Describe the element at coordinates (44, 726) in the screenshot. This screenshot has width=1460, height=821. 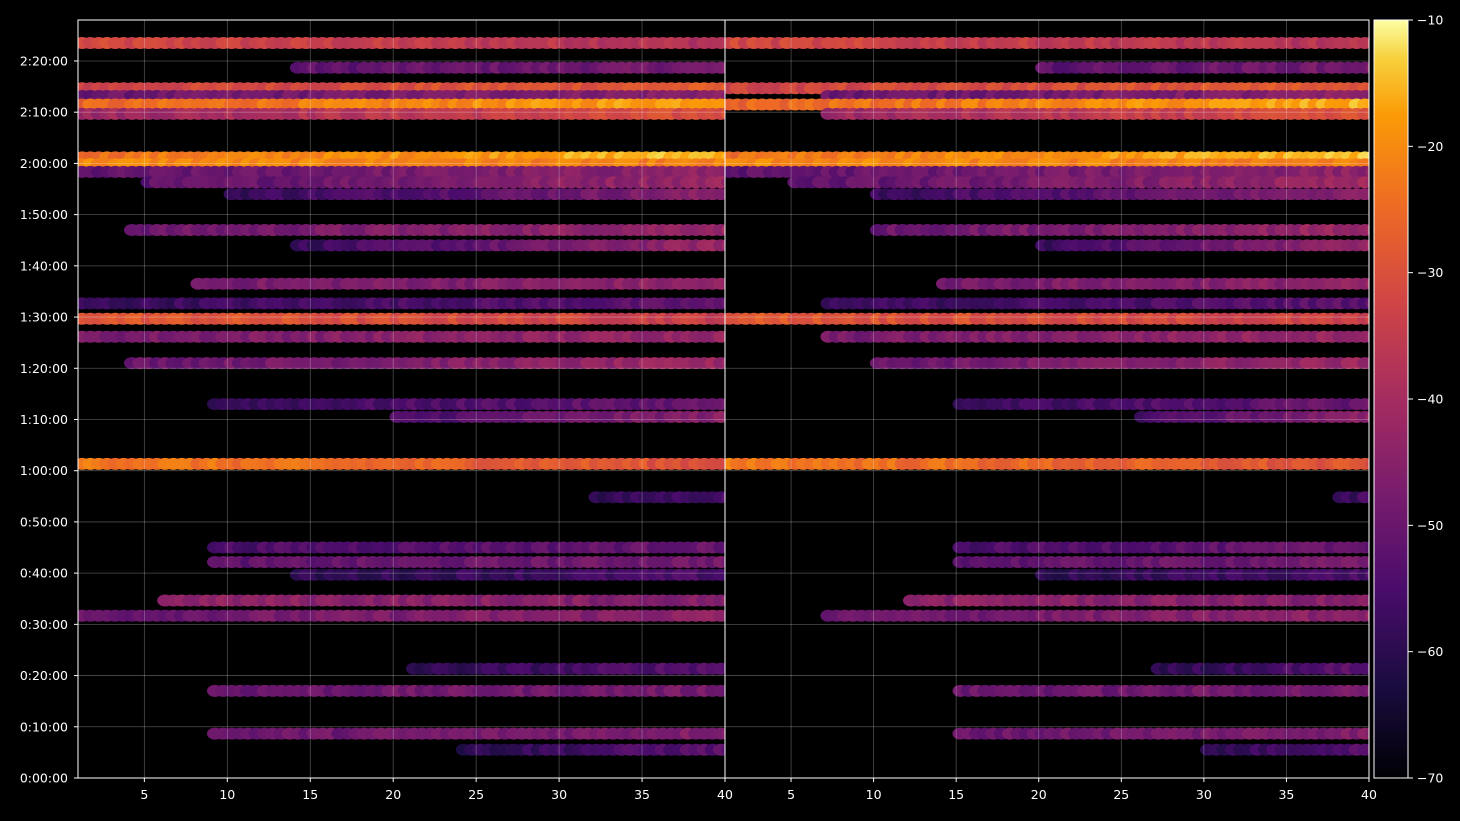
I see `y-tick-label: 0:10:00` at that location.